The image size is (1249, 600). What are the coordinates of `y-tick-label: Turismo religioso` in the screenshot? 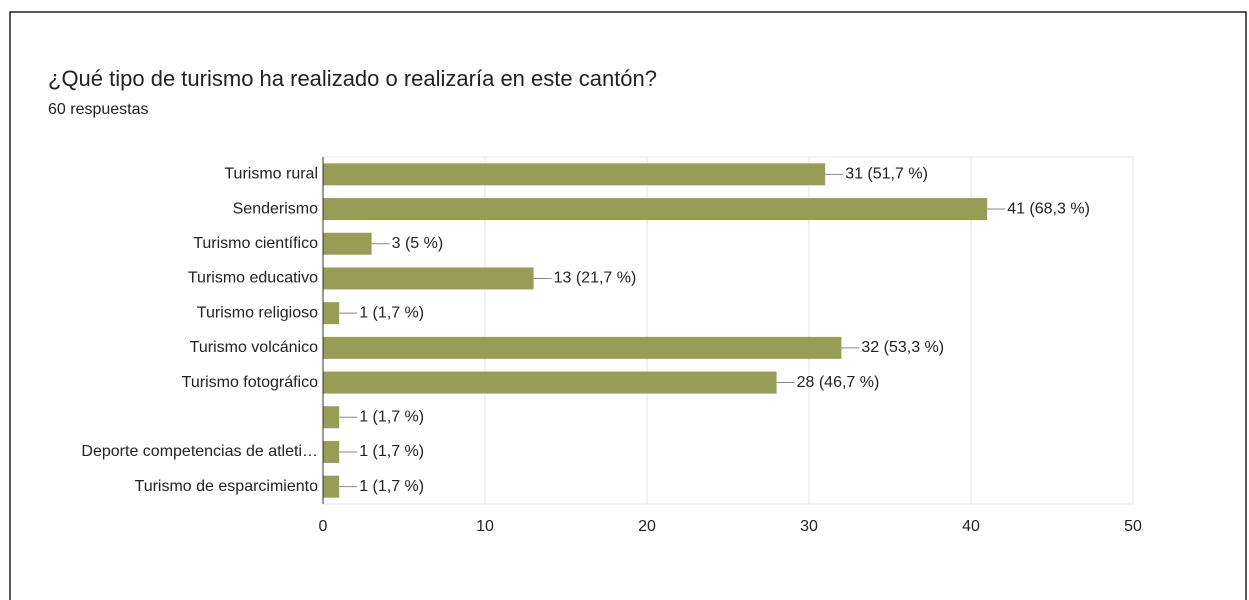 It's located at (257, 312).